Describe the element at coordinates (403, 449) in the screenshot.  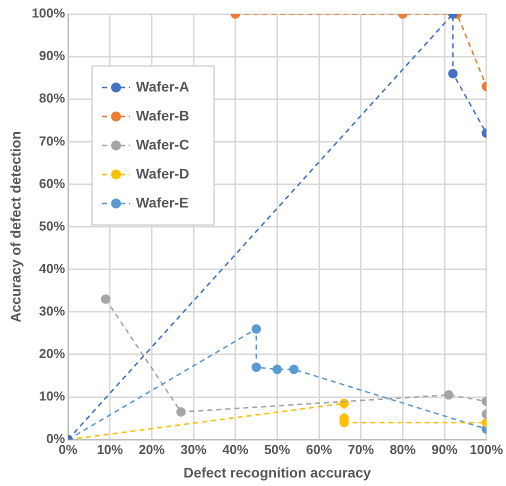
I see `x-tick-label: 80%` at that location.